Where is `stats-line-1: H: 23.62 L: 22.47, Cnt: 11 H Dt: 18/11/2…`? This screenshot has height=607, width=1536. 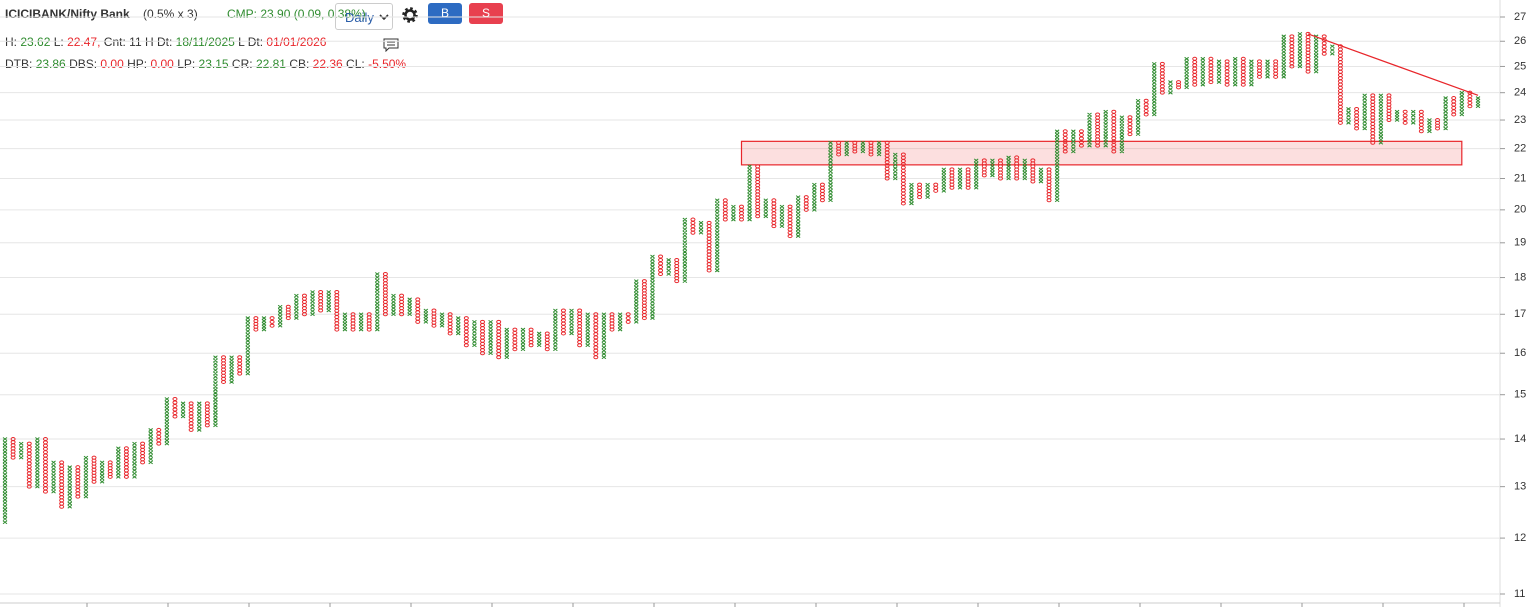
stats-line-1: H: 23.62 L: 22.47, Cnt: 11 H Dt: 18/11/2… is located at coordinates (165, 42).